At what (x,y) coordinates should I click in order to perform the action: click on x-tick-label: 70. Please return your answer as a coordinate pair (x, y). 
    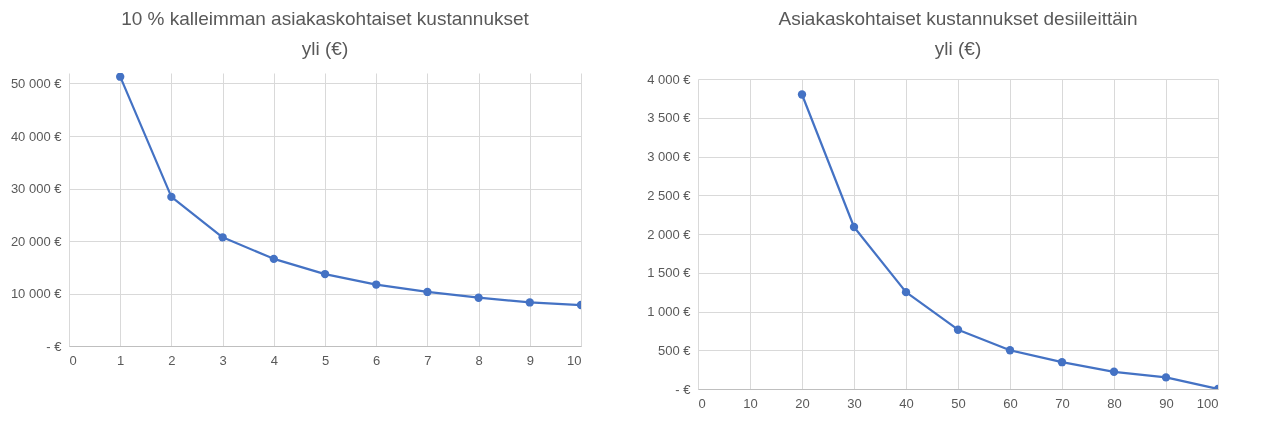
    Looking at the image, I should click on (1062, 403).